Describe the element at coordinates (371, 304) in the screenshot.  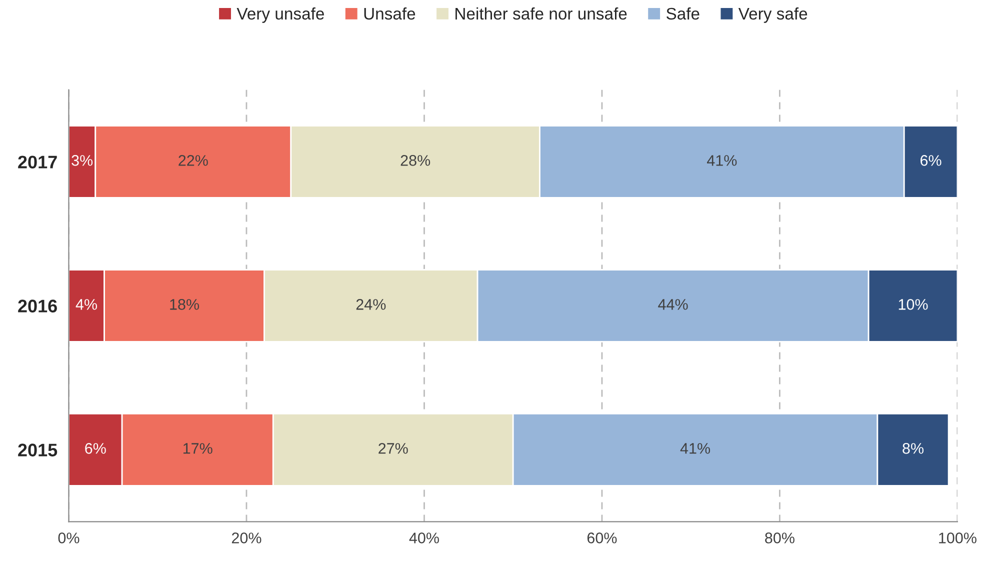
I see `data-label: 24%` at that location.